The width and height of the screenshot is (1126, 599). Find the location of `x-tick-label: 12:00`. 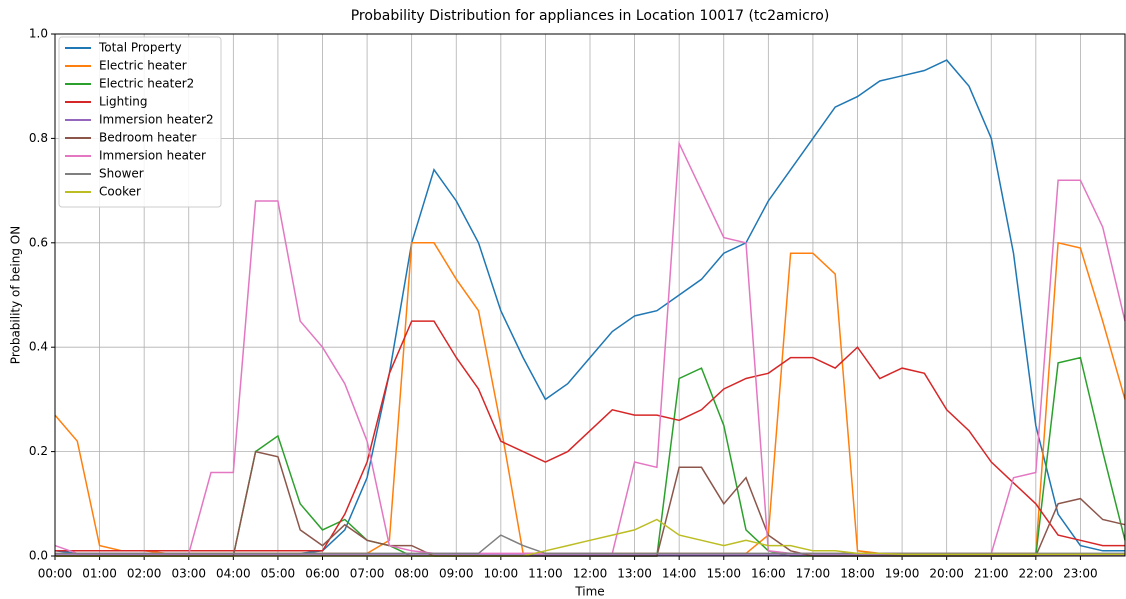

x-tick-label: 12:00 is located at coordinates (590, 574).